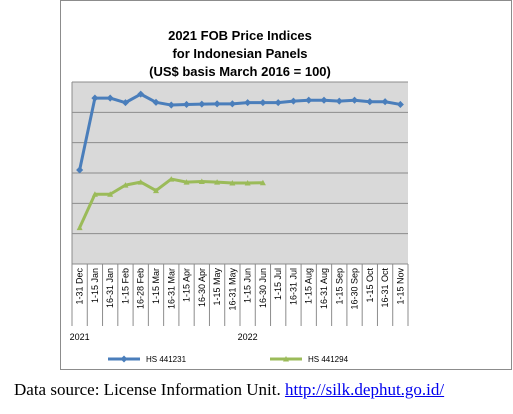 The image size is (513, 414). I want to click on x-tick-label: 1-15 Nov, so click(400, 286).